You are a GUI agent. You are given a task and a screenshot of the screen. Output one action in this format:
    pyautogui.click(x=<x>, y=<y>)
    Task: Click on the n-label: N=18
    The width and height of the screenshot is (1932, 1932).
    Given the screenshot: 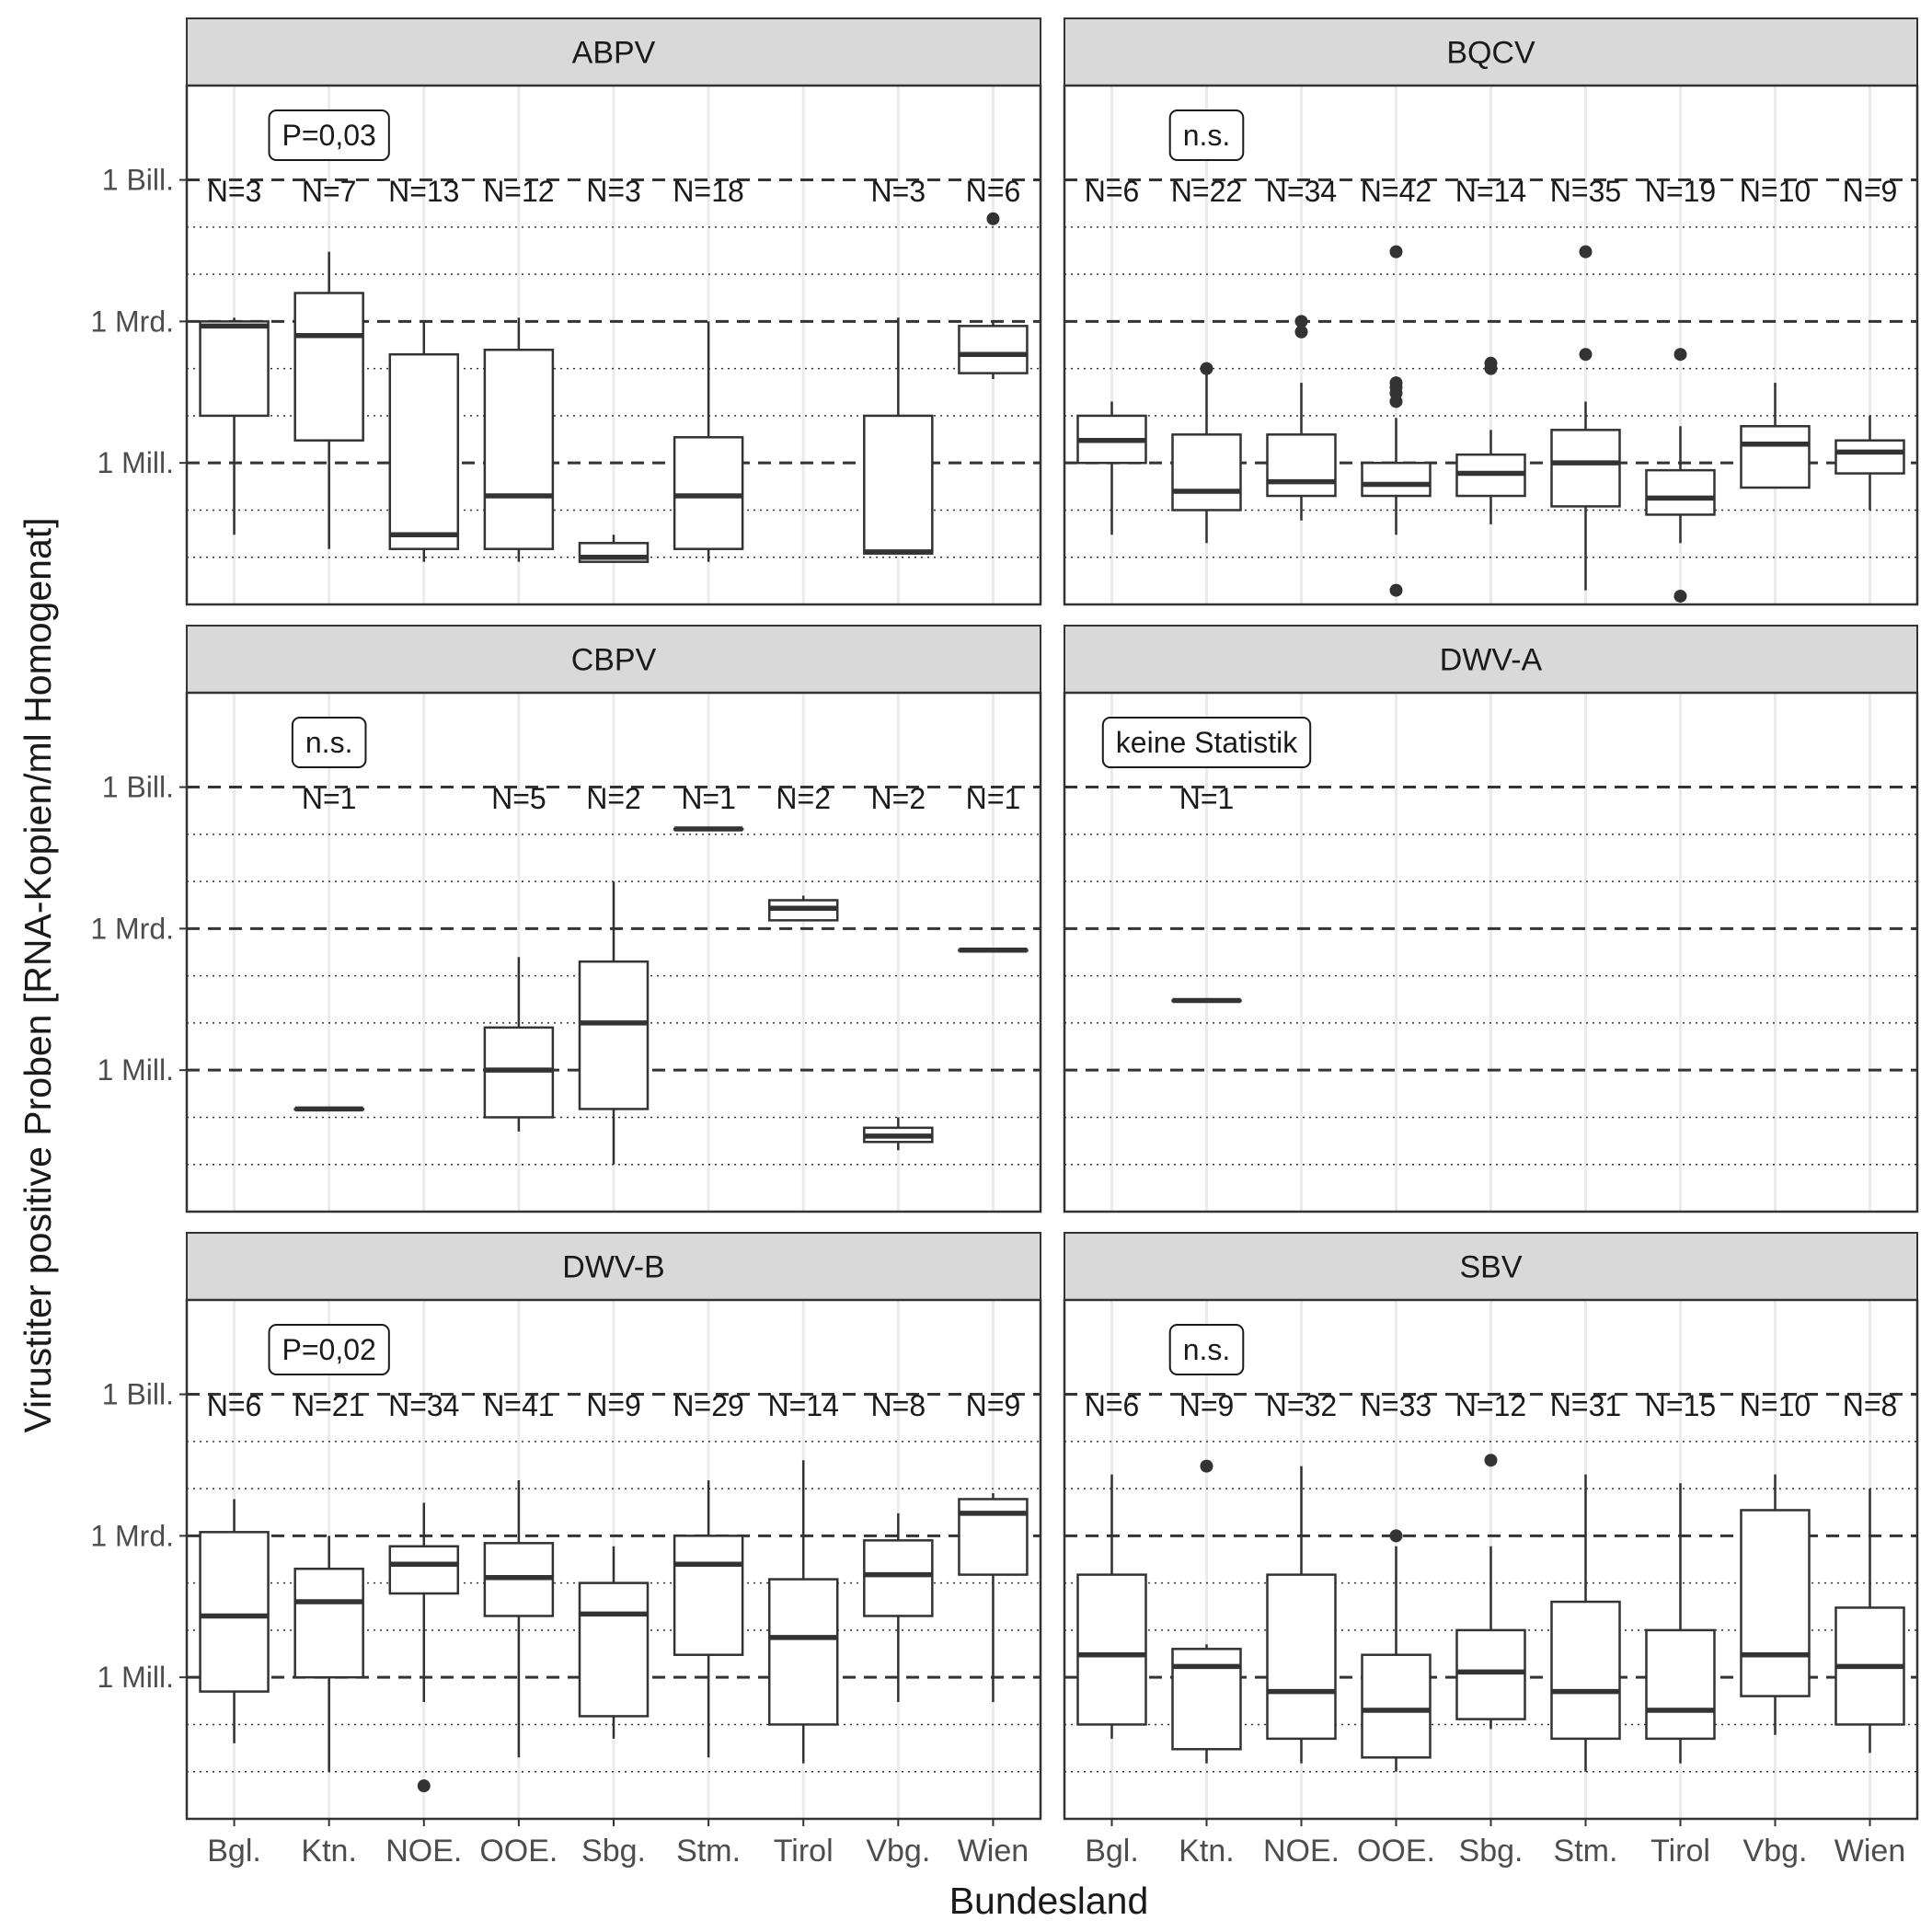 What is the action you would take?
    pyautogui.click(x=708, y=191)
    